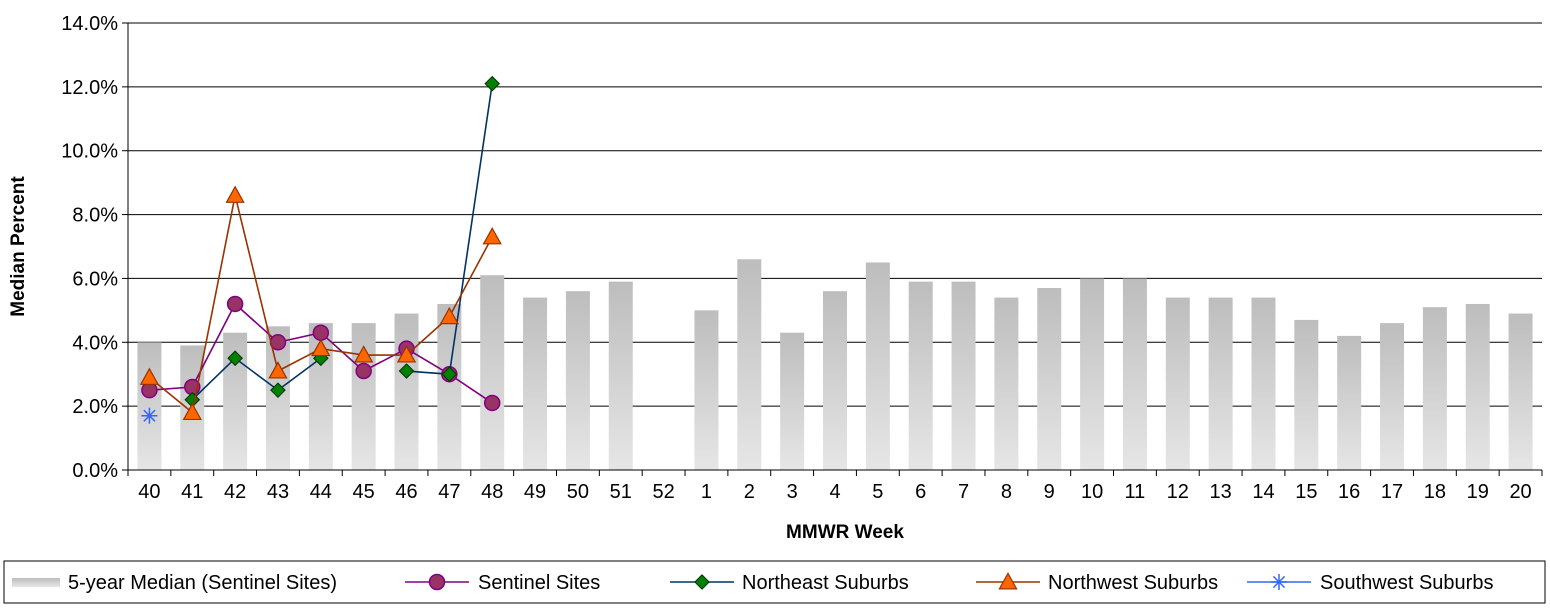 This screenshot has height=609, width=1550. What do you see at coordinates (706, 492) in the screenshot?
I see `x-tick-label: 1` at bounding box center [706, 492].